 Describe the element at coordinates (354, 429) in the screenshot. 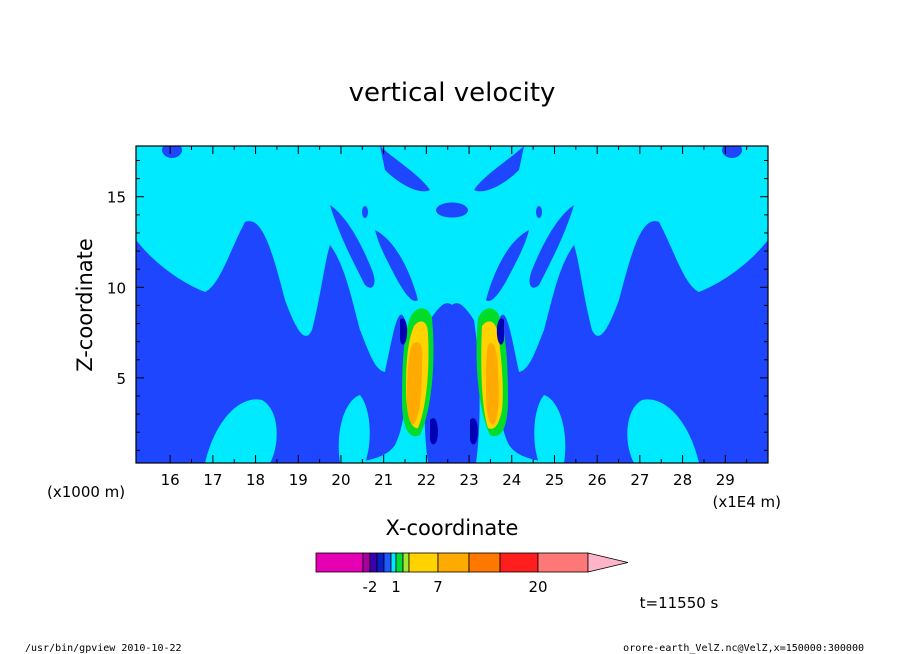

I see `pocket-left-mid` at that location.